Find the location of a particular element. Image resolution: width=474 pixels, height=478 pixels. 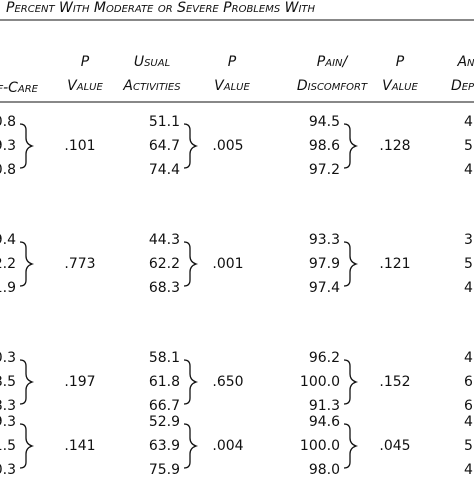

cell: 75.9 is located at coordinates (164, 468).